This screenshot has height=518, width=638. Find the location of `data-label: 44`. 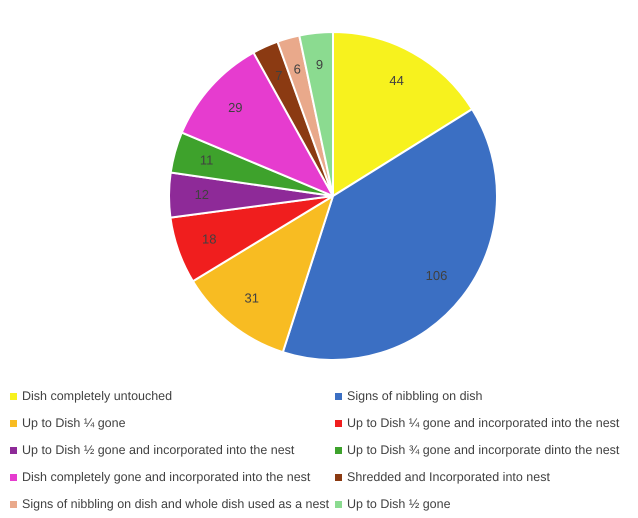

data-label: 44 is located at coordinates (396, 80).